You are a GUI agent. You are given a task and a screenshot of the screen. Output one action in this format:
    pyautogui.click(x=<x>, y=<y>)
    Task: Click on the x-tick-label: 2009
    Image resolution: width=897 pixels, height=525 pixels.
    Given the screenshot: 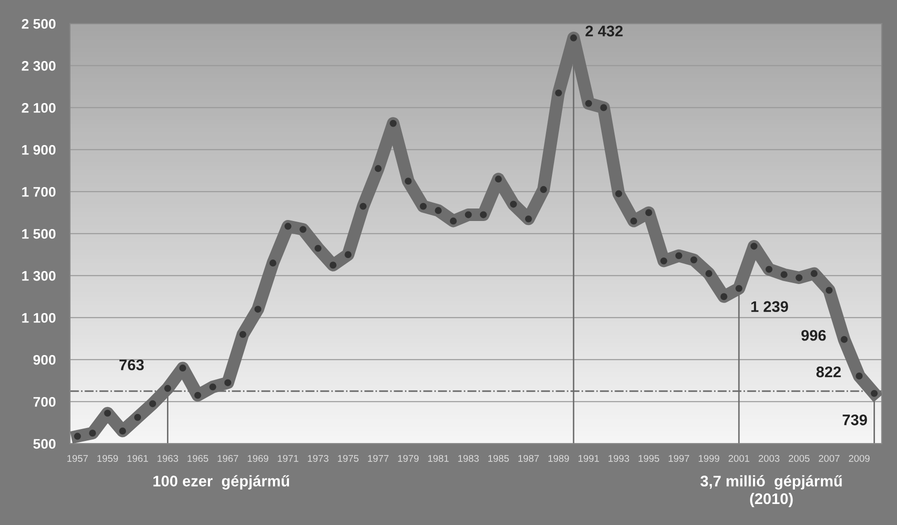 What is the action you would take?
    pyautogui.click(x=859, y=458)
    